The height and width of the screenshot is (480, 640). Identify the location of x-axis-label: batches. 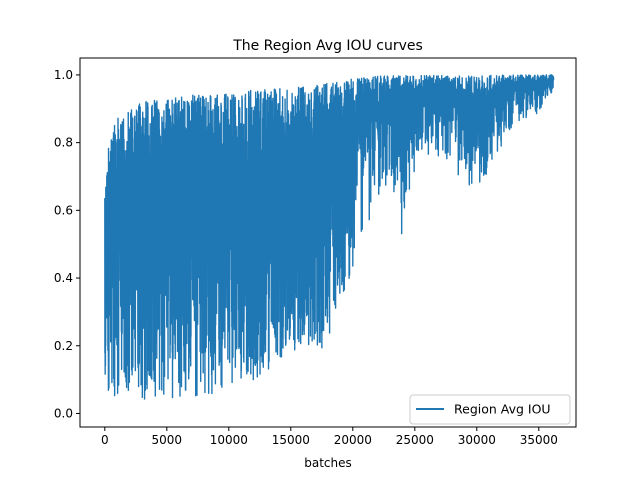
(328, 463).